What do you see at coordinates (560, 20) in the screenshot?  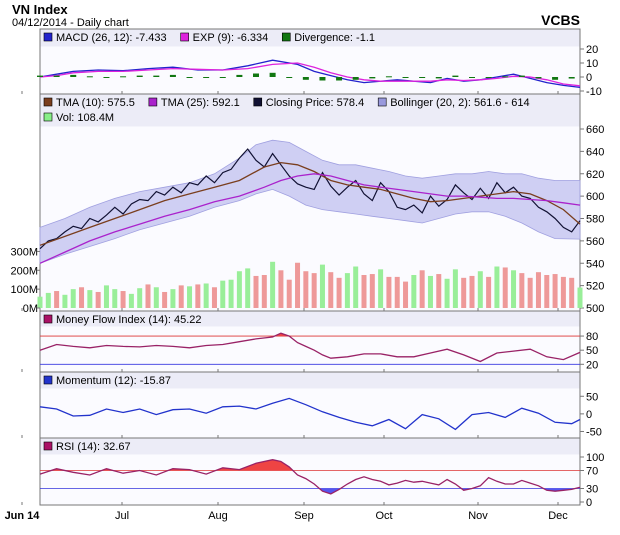 I see `brand-label: VCBS` at bounding box center [560, 20].